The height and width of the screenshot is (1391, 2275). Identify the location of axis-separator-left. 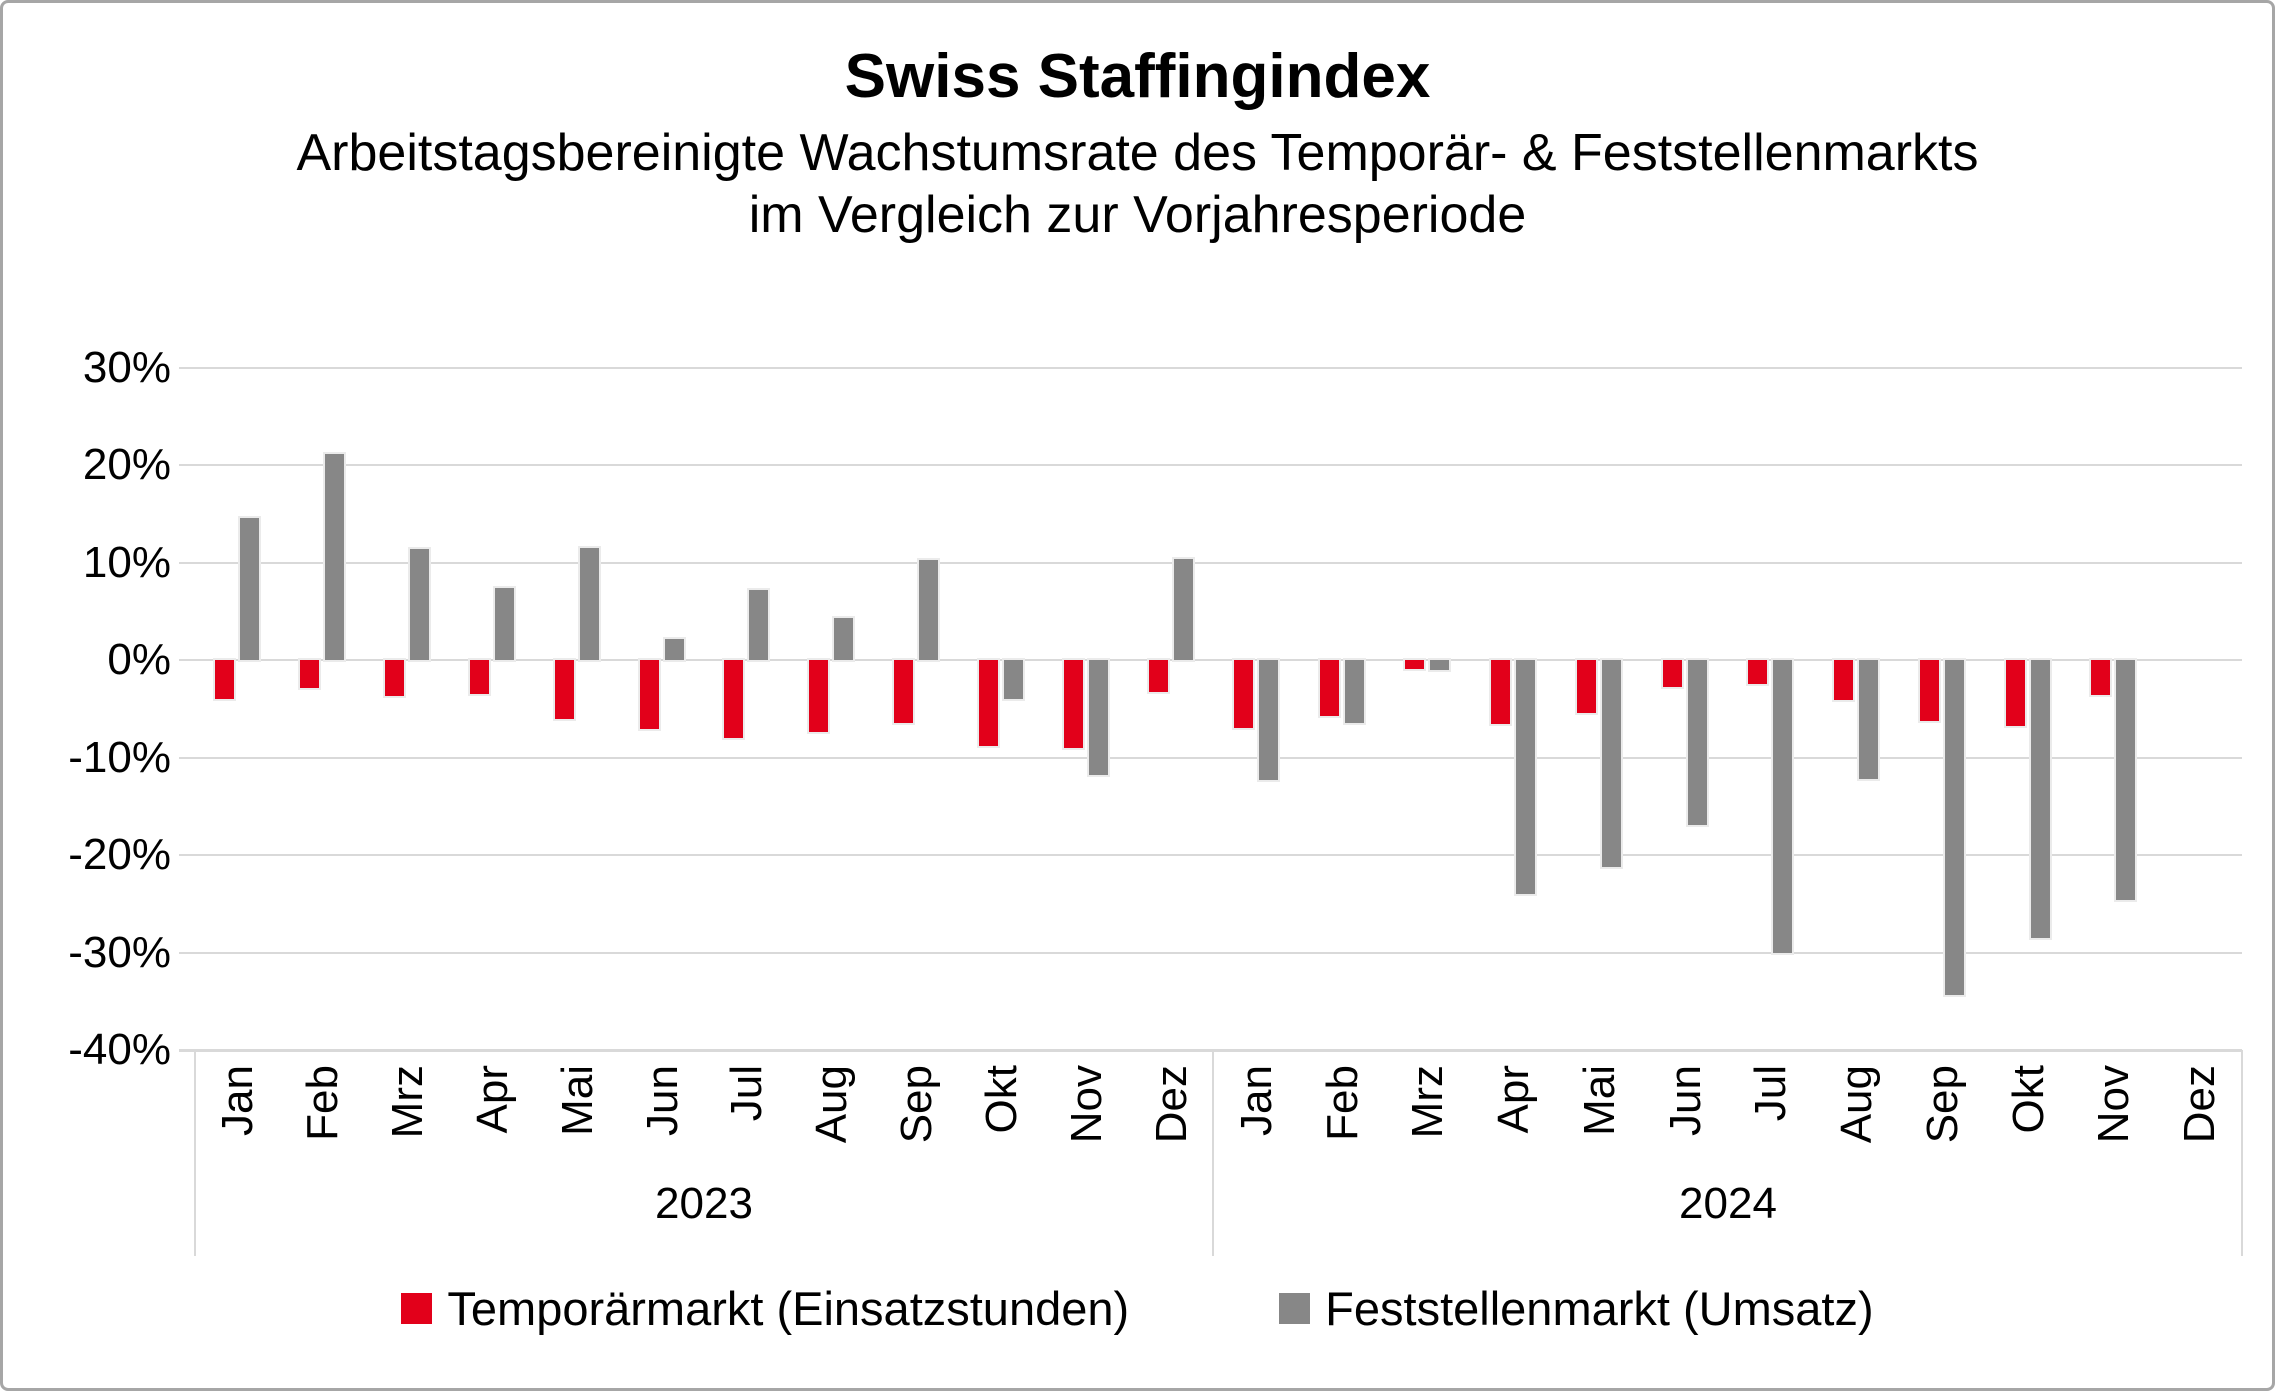
(195, 1153).